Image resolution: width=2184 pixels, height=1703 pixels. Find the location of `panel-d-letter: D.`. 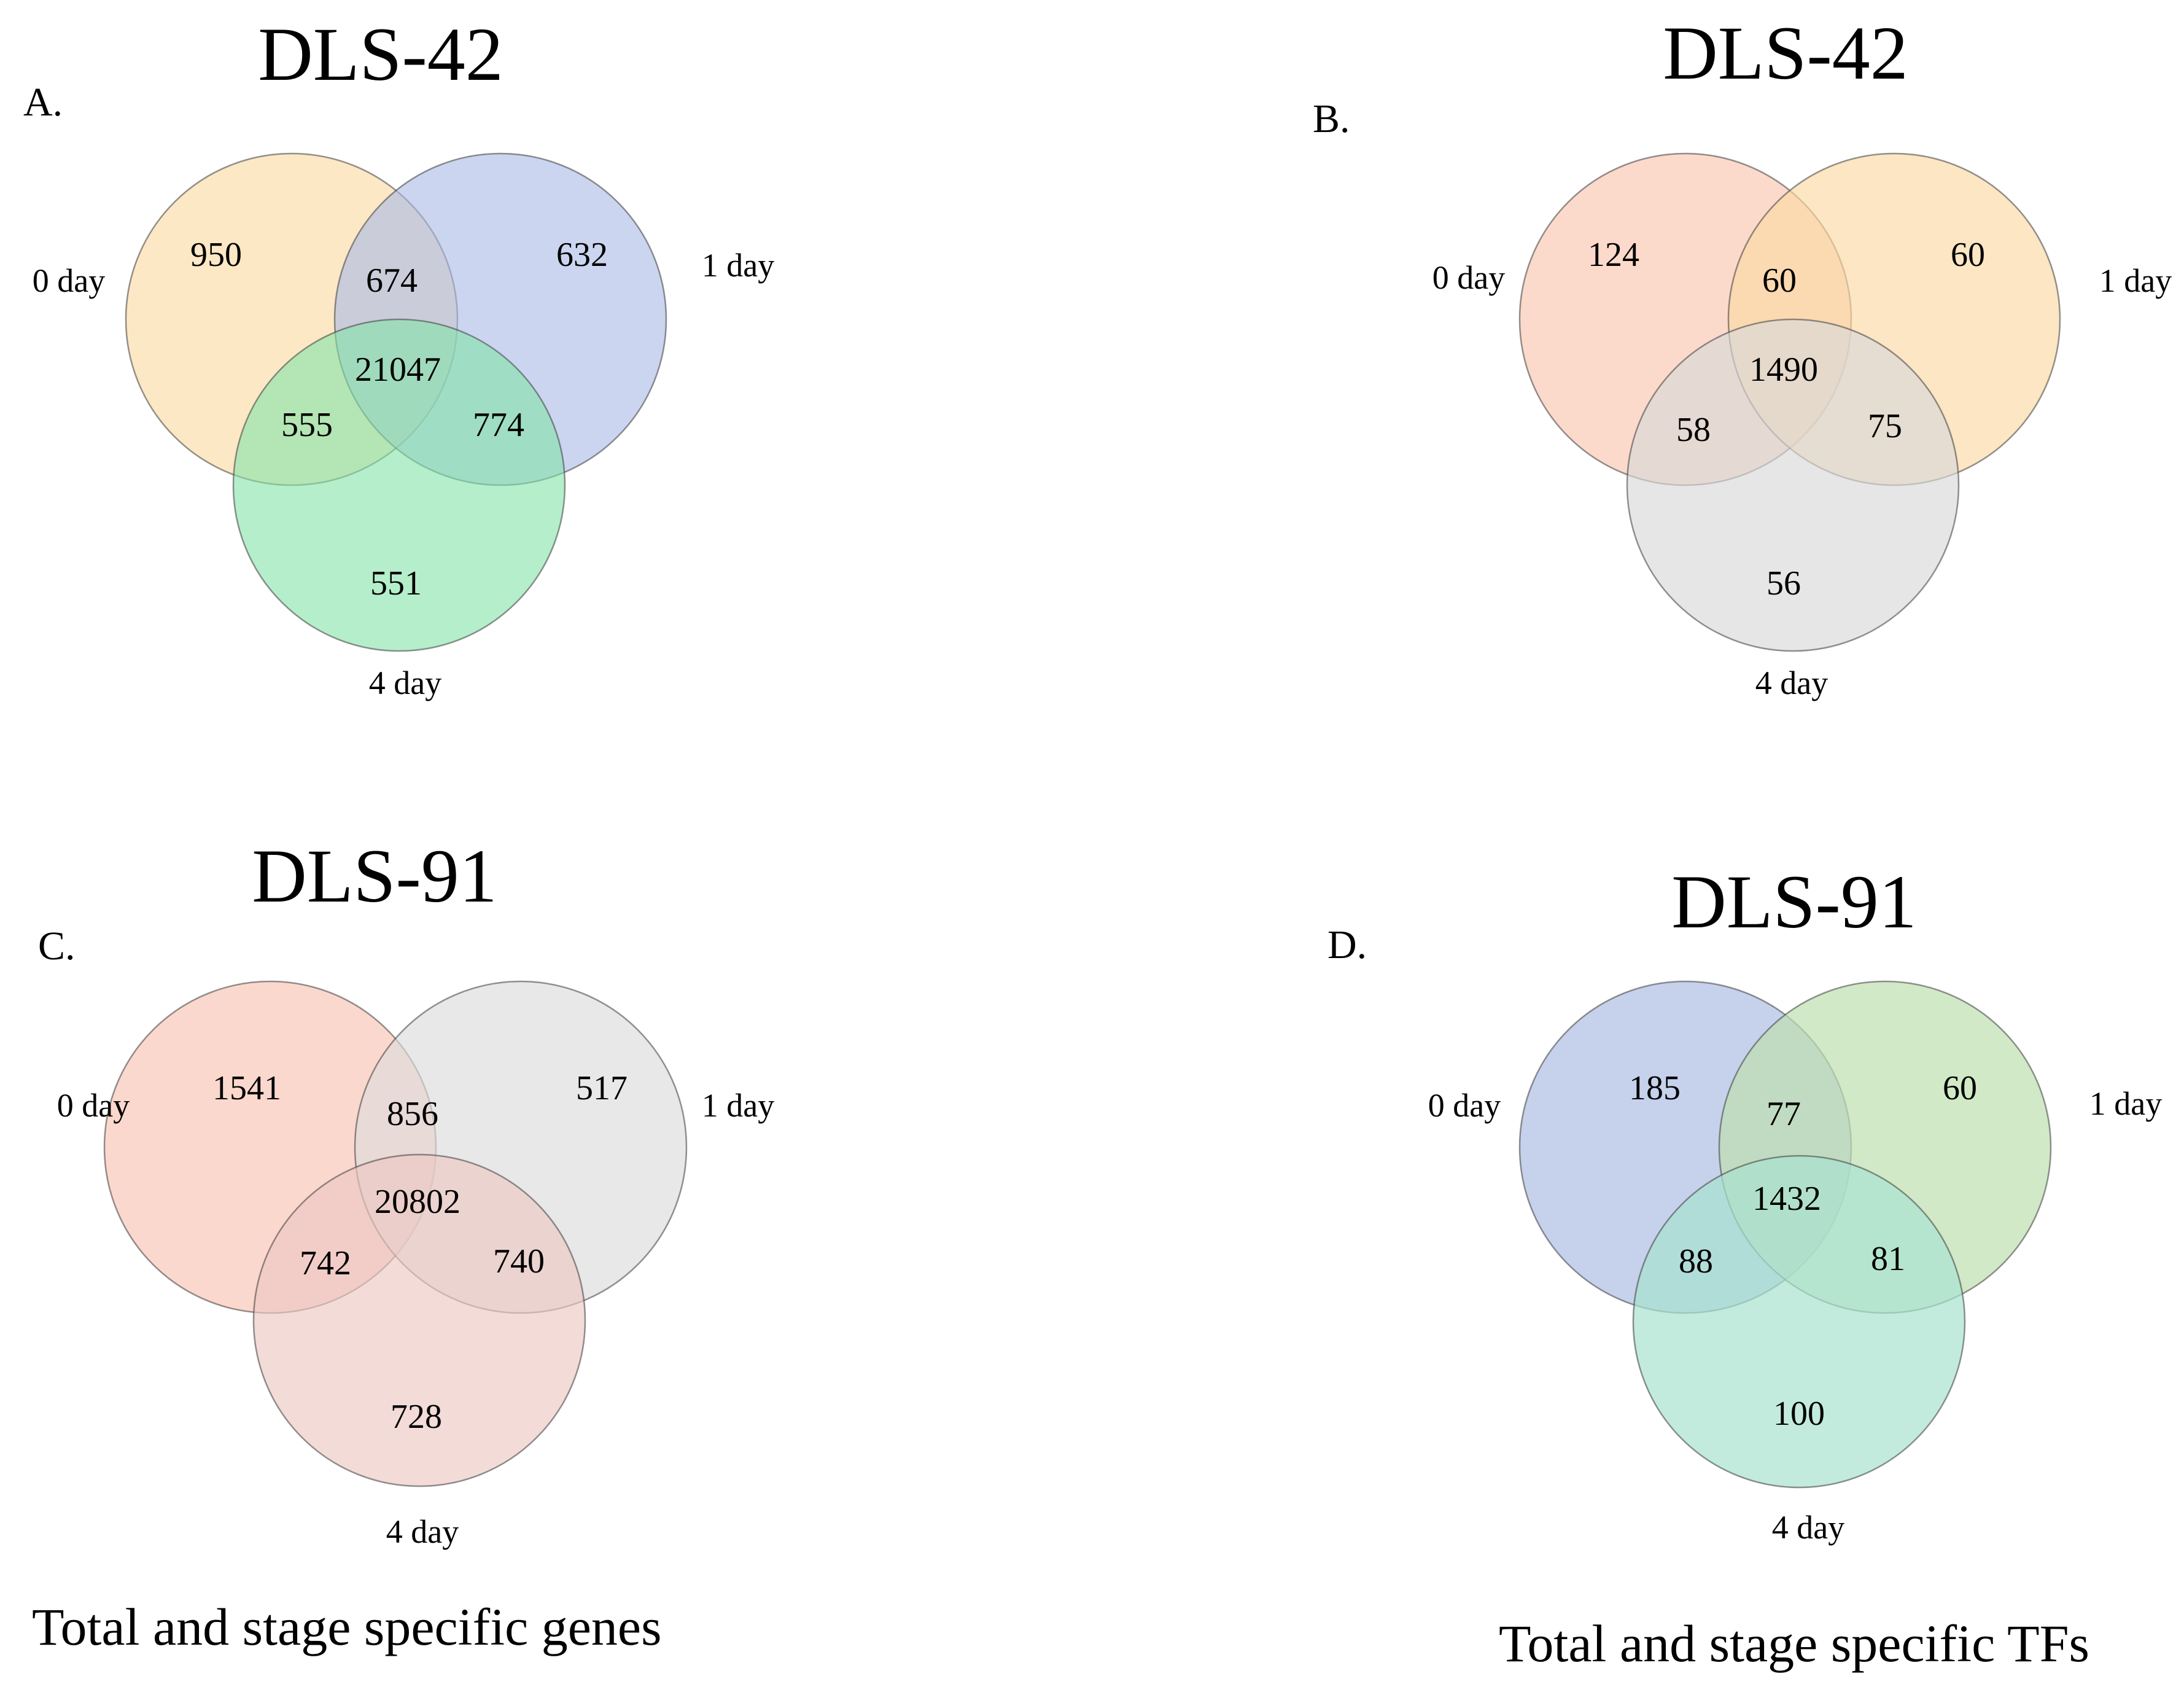

panel-d-letter: D. is located at coordinates (1347, 944).